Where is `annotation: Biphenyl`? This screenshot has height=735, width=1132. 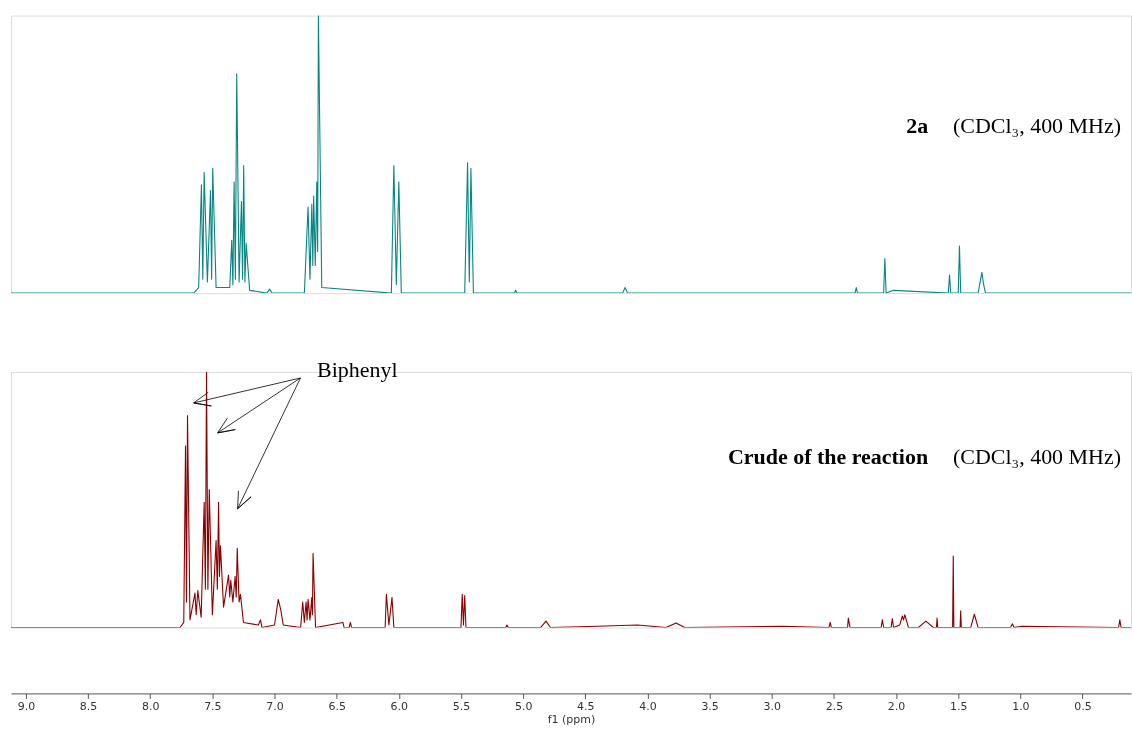
annotation: Biphenyl is located at coordinates (357, 369).